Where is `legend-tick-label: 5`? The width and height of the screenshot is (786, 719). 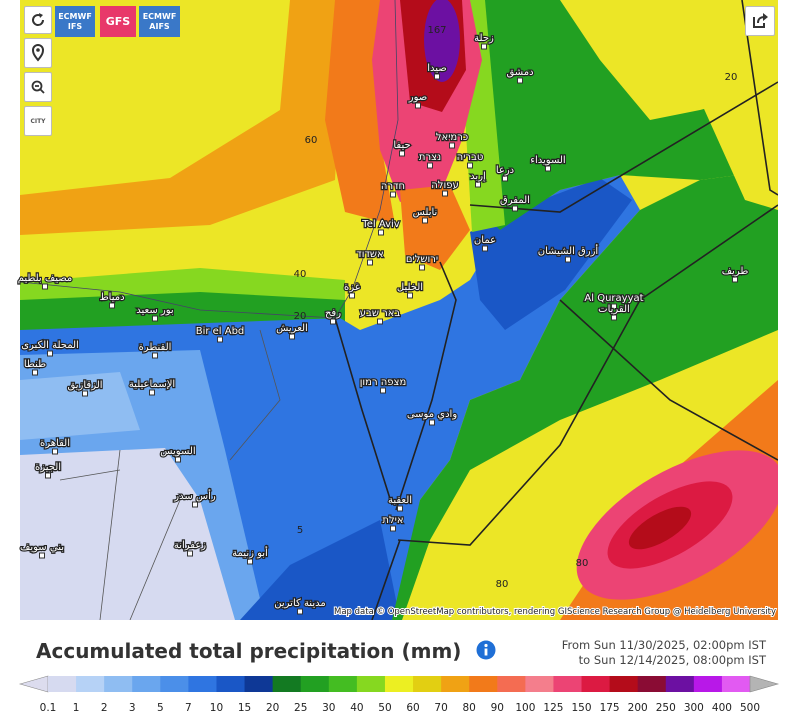
legend-tick-label: 5 is located at coordinates (160, 708).